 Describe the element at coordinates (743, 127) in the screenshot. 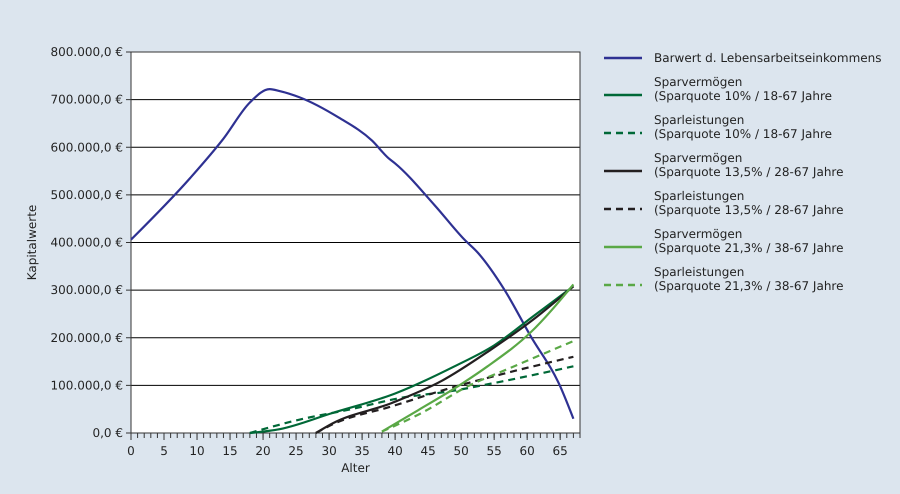

I see `legend-label: Sparleistungen (Sparquote 10% / 18-67 Jahre` at that location.